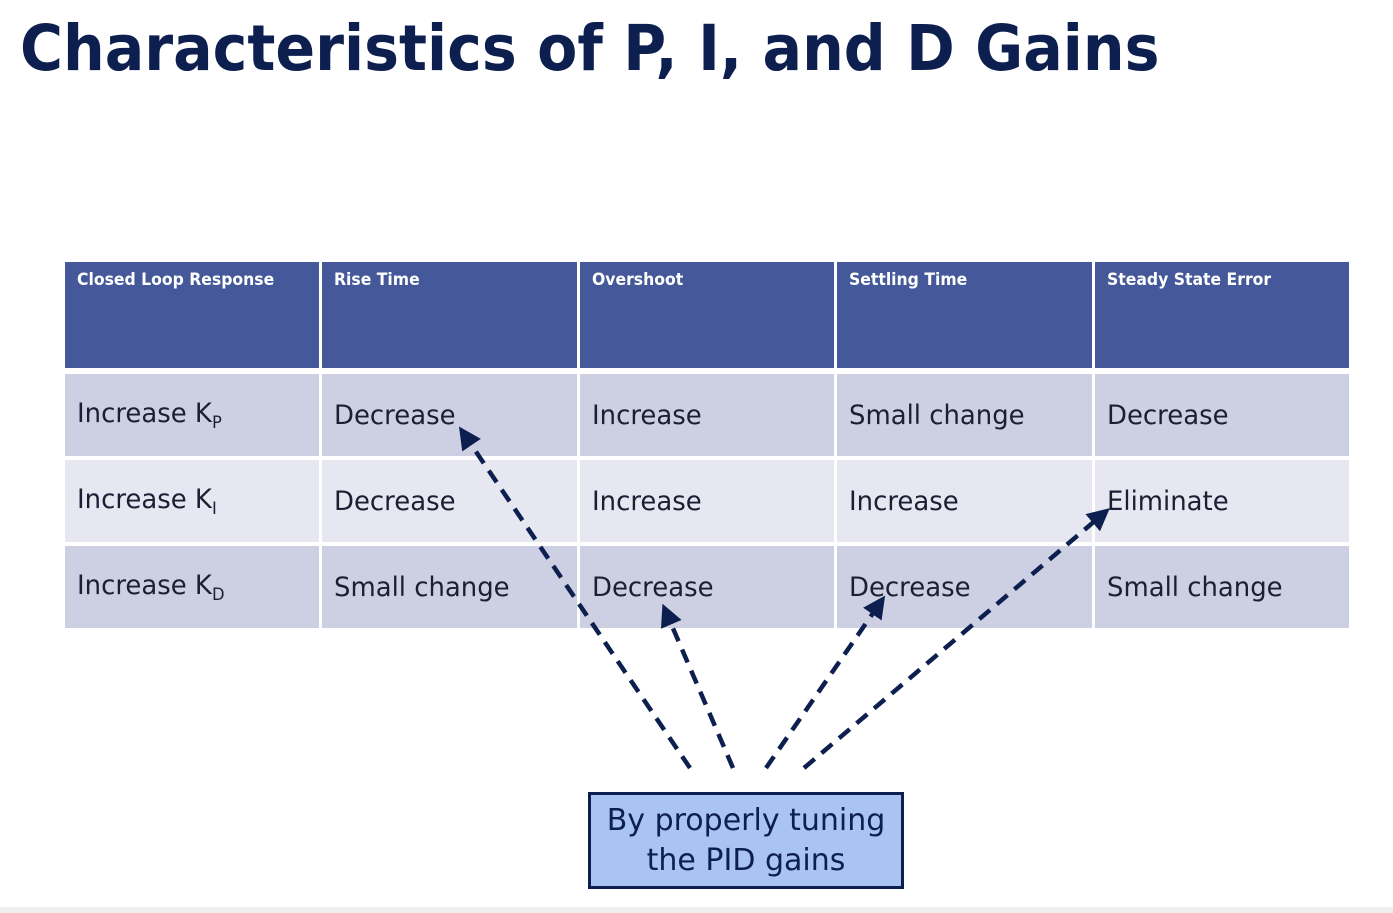 This screenshot has width=1393, height=913. What do you see at coordinates (746, 860) in the screenshot?
I see `callout-line-2: the PID gains` at bounding box center [746, 860].